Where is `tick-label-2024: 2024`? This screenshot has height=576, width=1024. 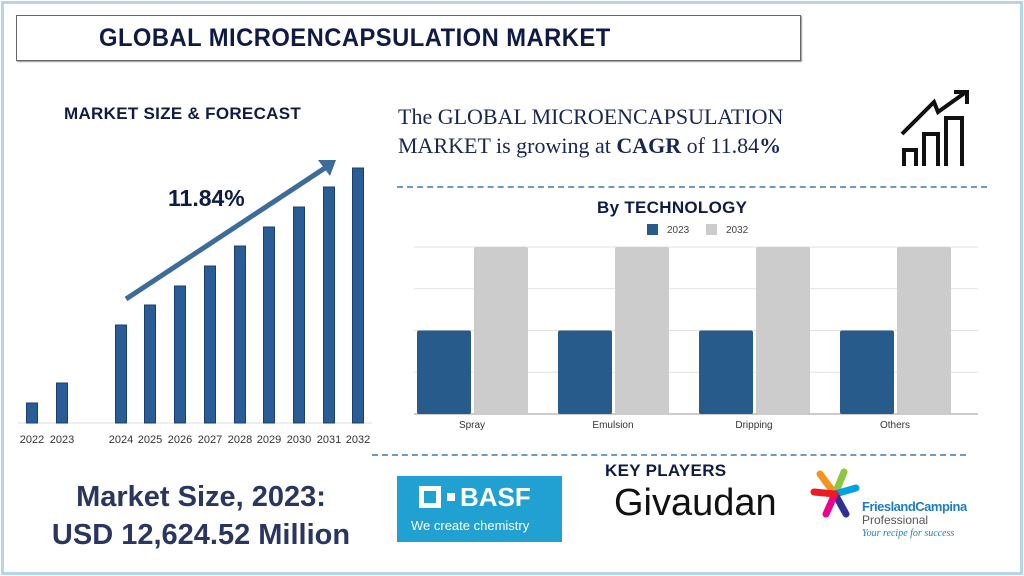 tick-label-2024: 2024 is located at coordinates (121, 440).